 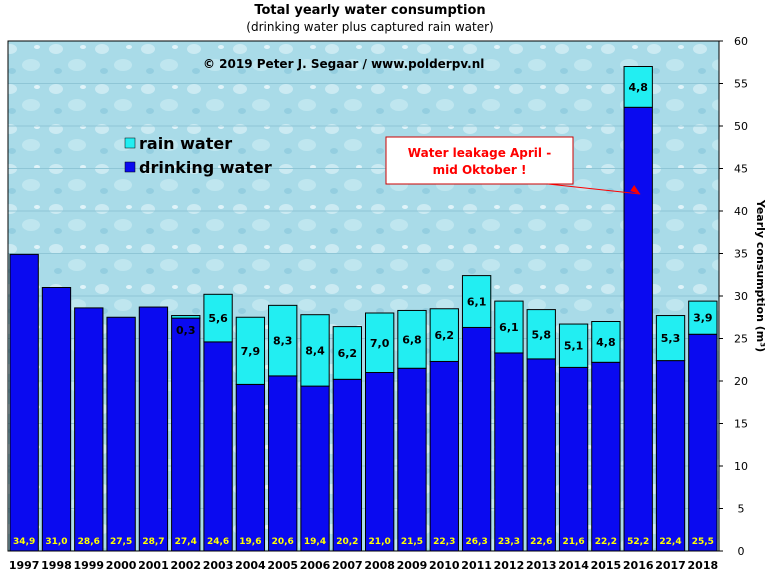 I want to click on data-label-rain: 0,3, so click(x=186, y=330).